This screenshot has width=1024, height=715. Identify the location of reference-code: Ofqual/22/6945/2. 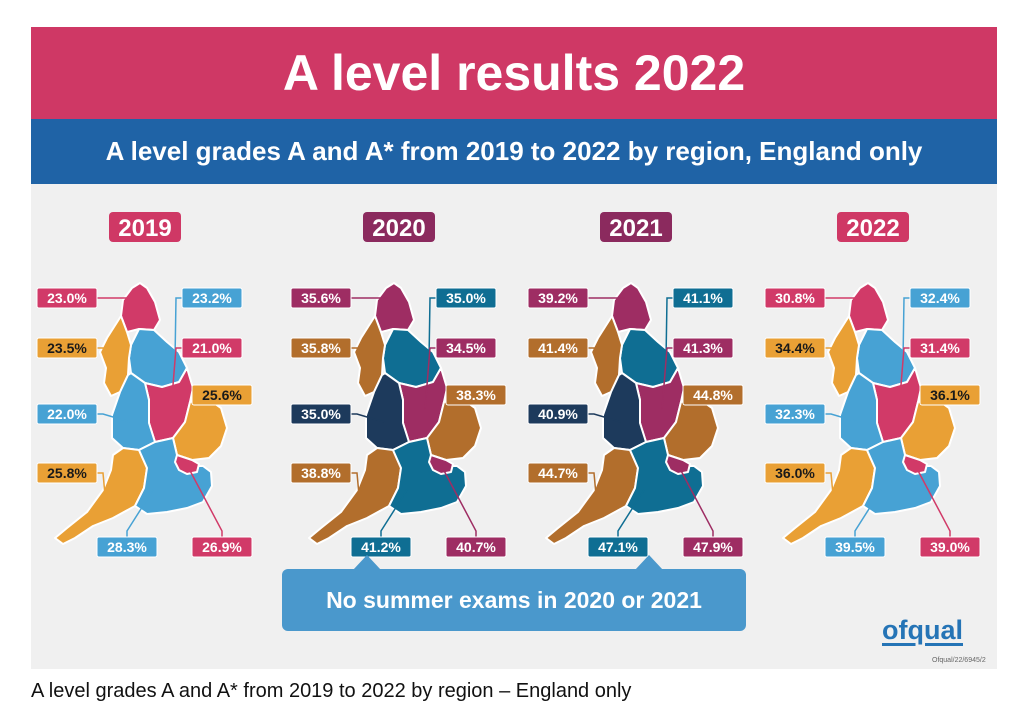
(959, 660).